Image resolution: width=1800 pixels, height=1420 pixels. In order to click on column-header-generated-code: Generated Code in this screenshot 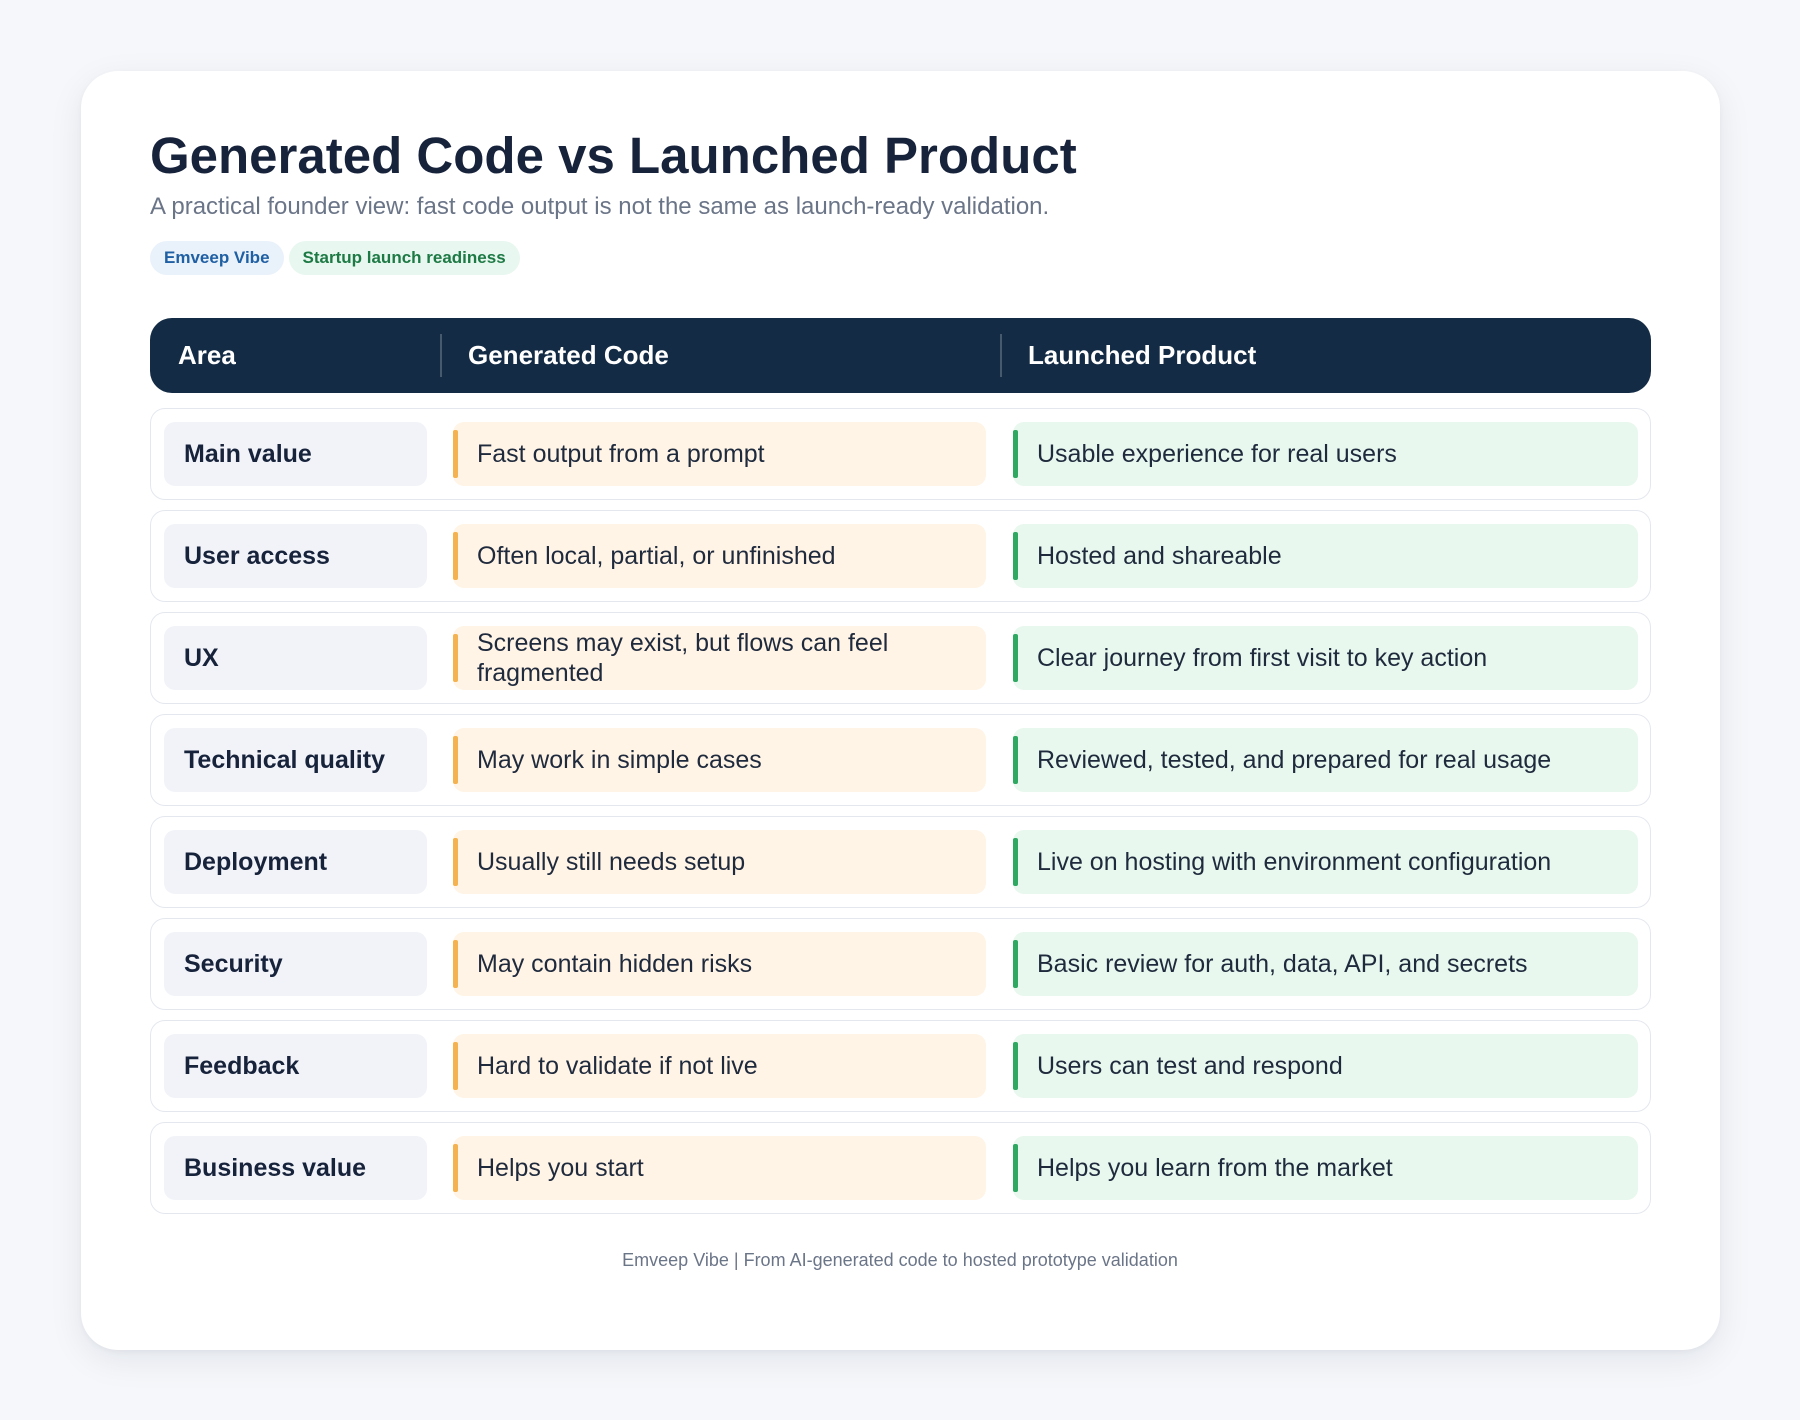, I will do `click(568, 355)`.